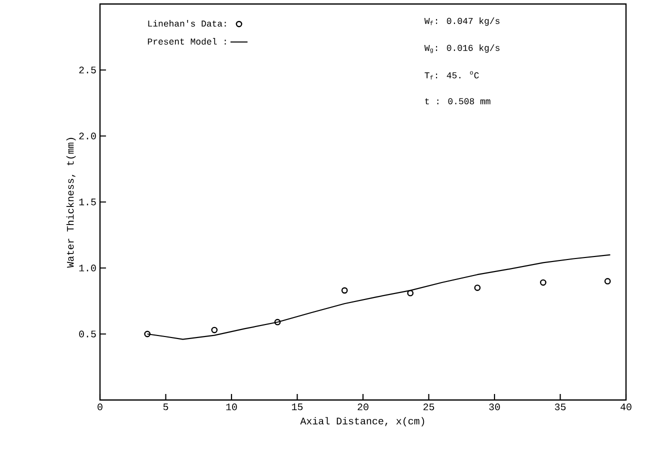 The height and width of the screenshot is (463, 646). Describe the element at coordinates (187, 41) in the screenshot. I see `legend-label: Present Model :` at that location.